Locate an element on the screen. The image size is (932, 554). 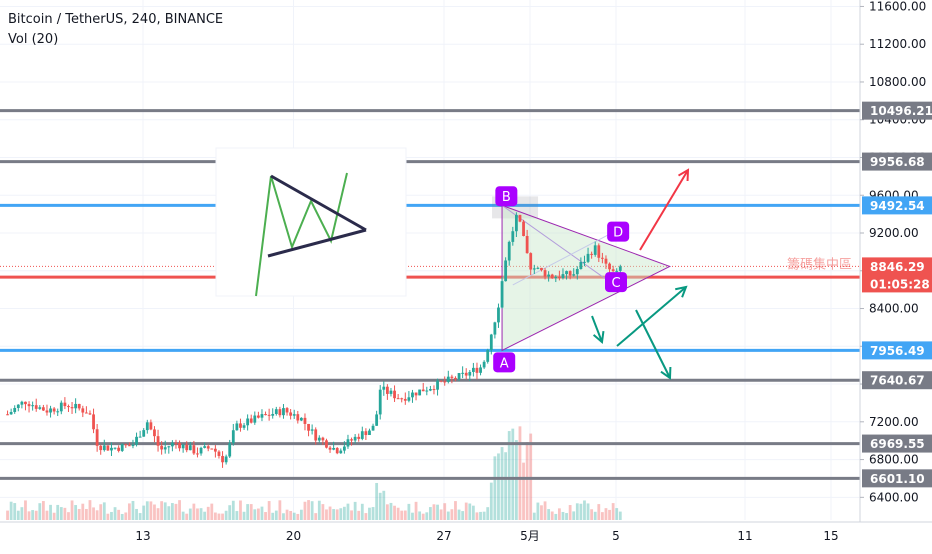
current-price-text: 8846.29 is located at coordinates (897, 267).